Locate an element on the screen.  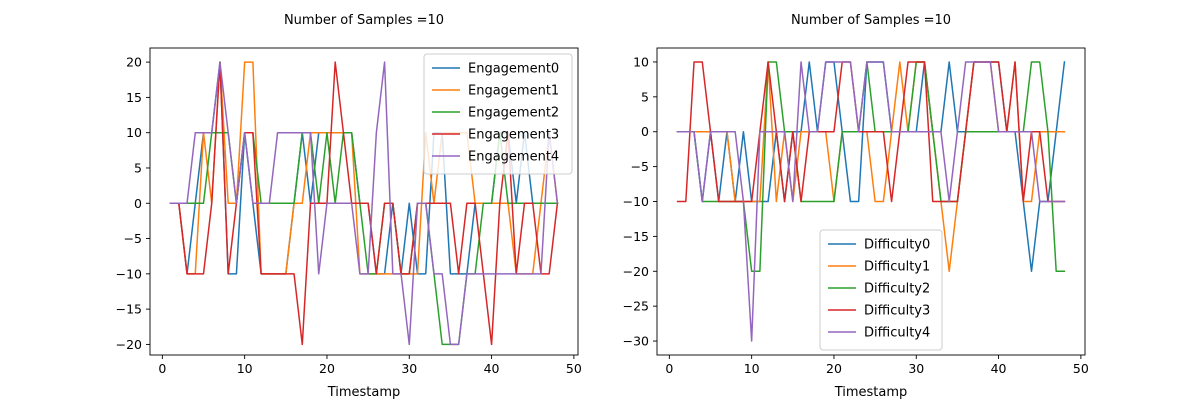
legend-label-Difficulty1: Difficulty1 is located at coordinates (897, 267).